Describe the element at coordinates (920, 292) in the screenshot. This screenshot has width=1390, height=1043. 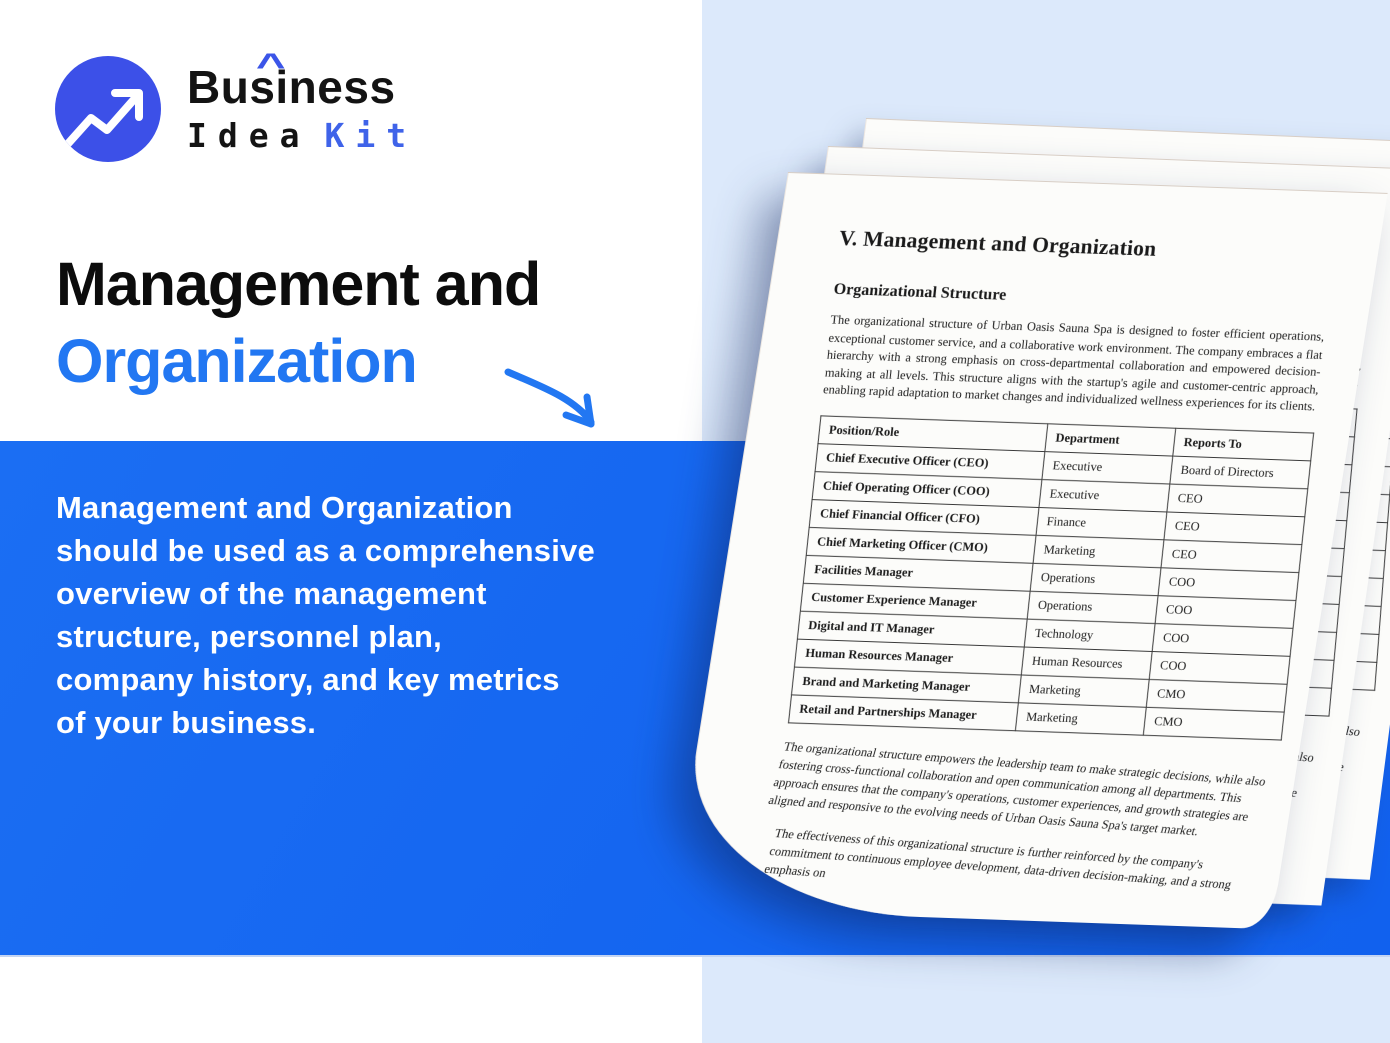
I see `document-section-heading: Organizational Structure` at that location.